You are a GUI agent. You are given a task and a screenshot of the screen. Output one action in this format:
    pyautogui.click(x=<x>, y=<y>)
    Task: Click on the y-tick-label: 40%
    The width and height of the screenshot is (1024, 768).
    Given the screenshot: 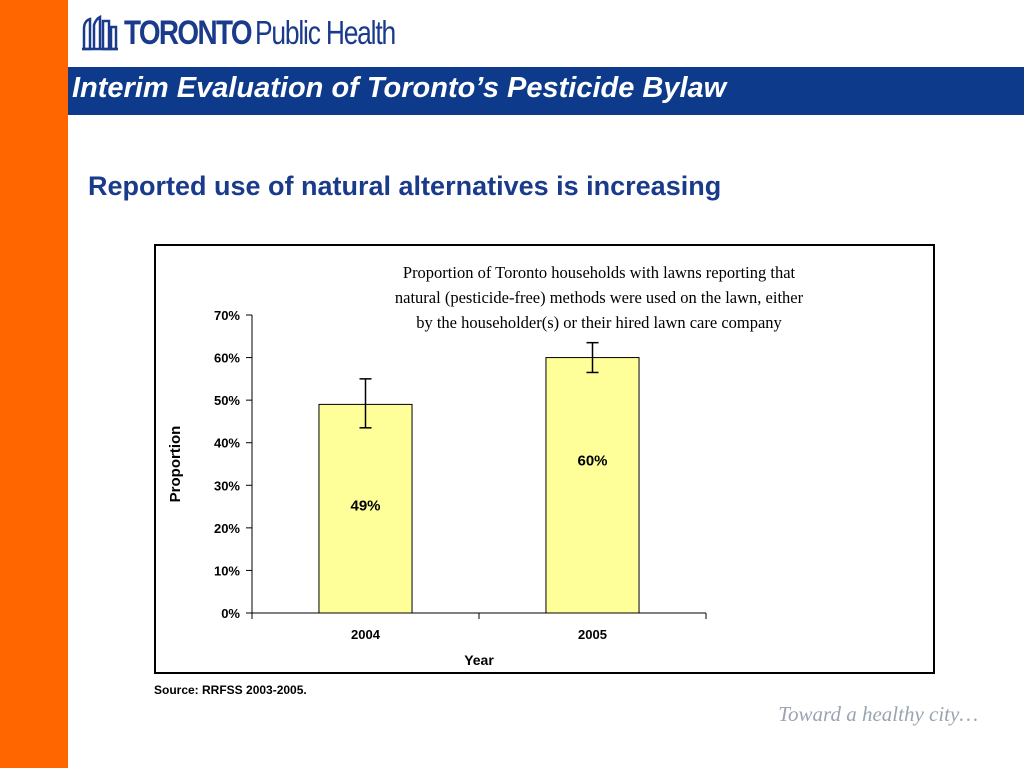 What is the action you would take?
    pyautogui.click(x=227, y=443)
    